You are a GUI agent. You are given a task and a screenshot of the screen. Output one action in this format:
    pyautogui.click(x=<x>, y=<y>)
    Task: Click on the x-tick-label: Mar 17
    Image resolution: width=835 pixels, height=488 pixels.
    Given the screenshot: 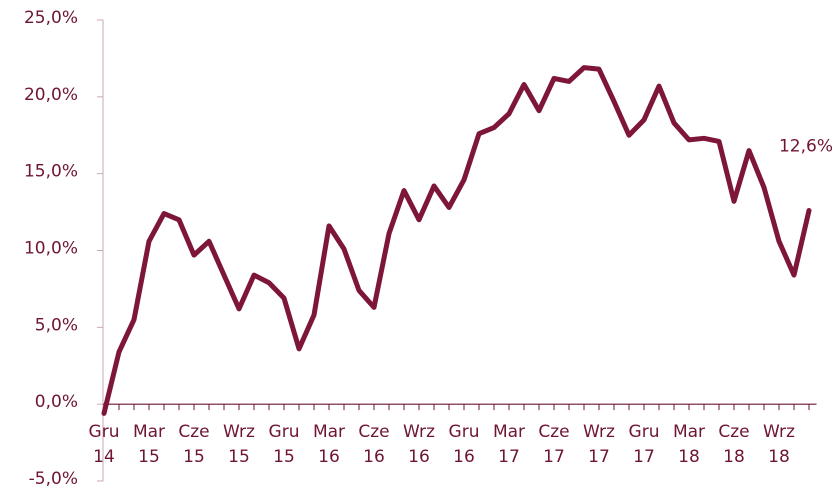 What is the action you would take?
    pyautogui.click(x=509, y=445)
    